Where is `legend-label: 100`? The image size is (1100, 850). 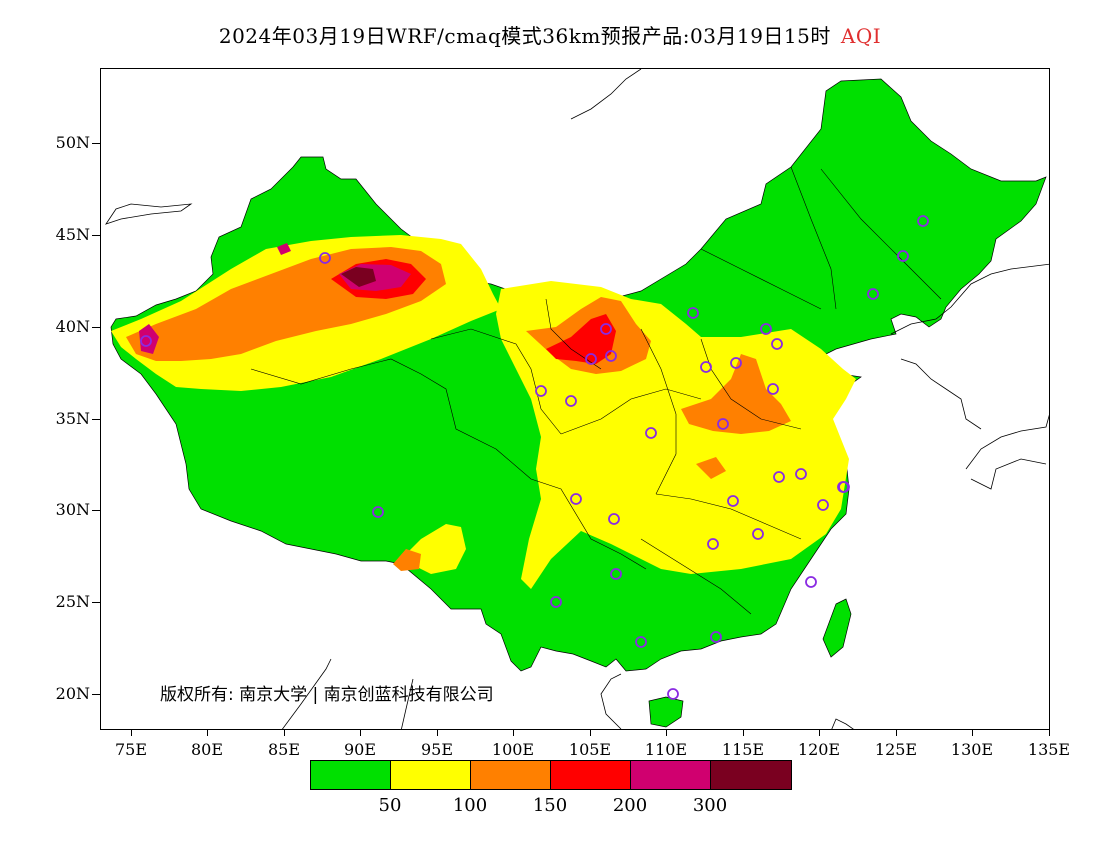 legend-label: 100 is located at coordinates (470, 805).